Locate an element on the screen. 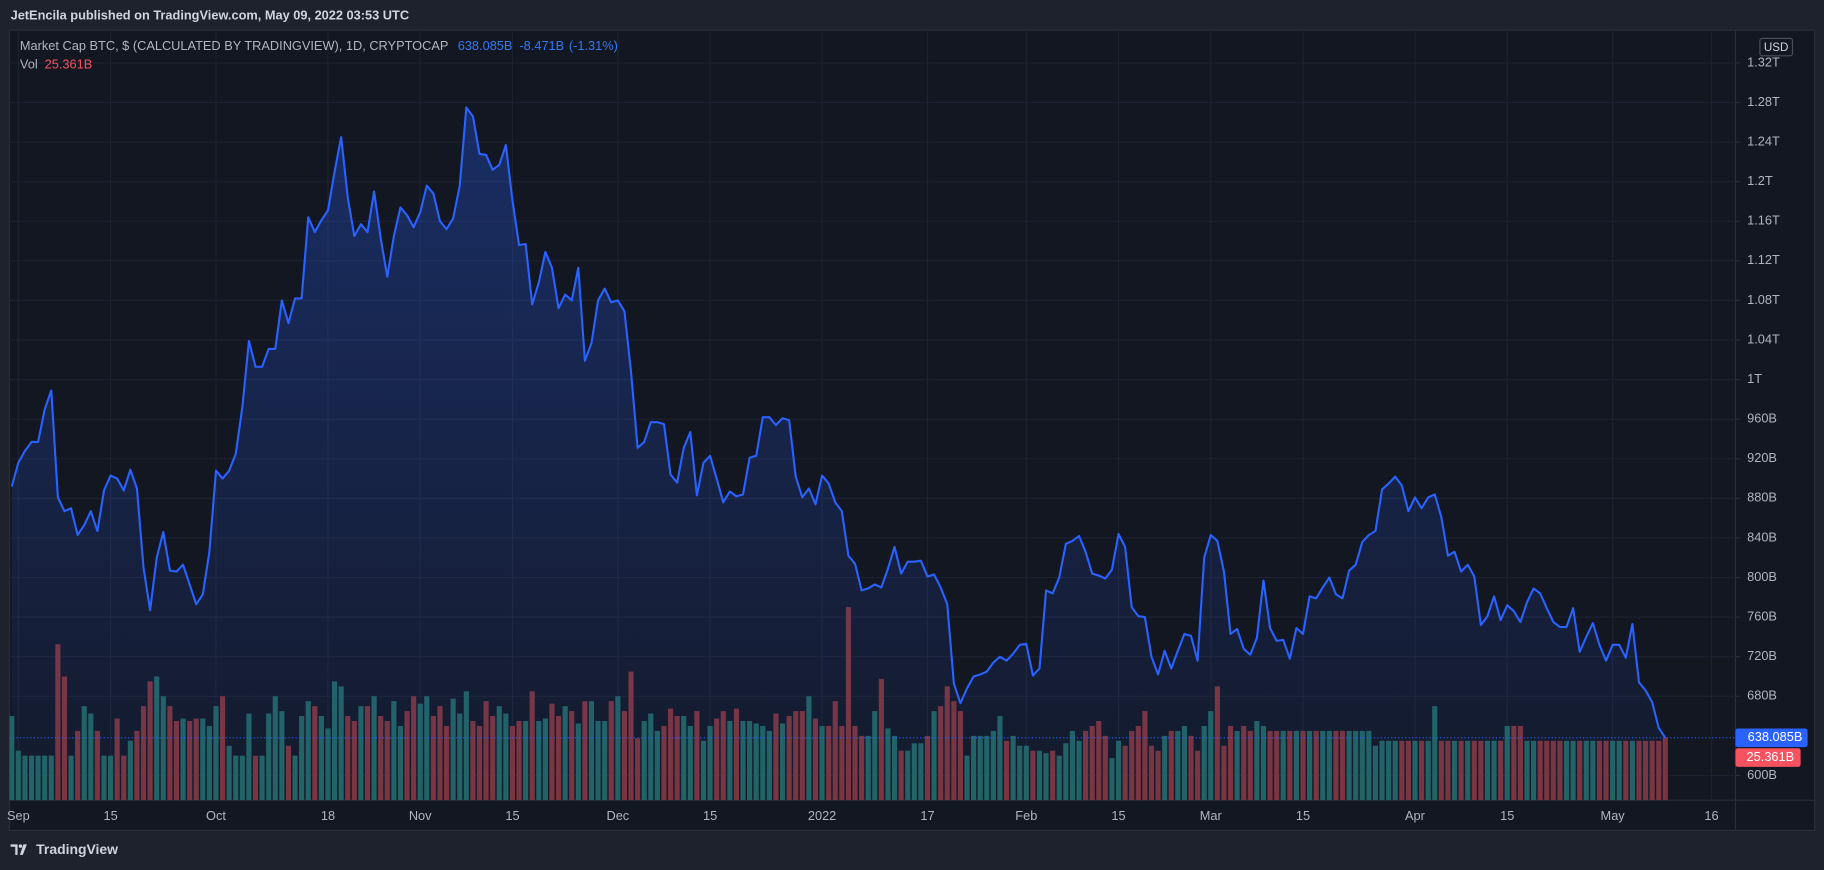 This screenshot has height=870, width=1824. y-tick-label: 880B is located at coordinates (1762, 497).